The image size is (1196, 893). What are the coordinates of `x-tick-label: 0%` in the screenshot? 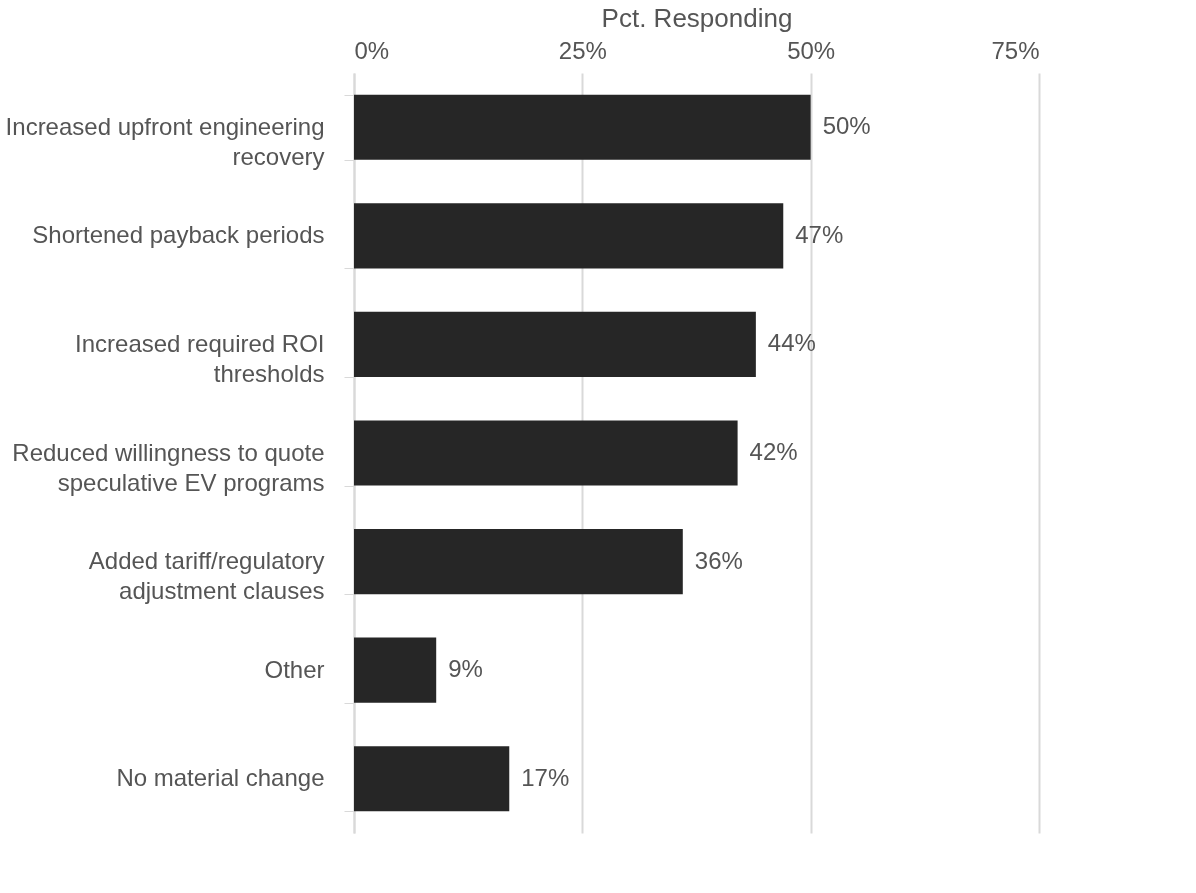 It's located at (372, 50).